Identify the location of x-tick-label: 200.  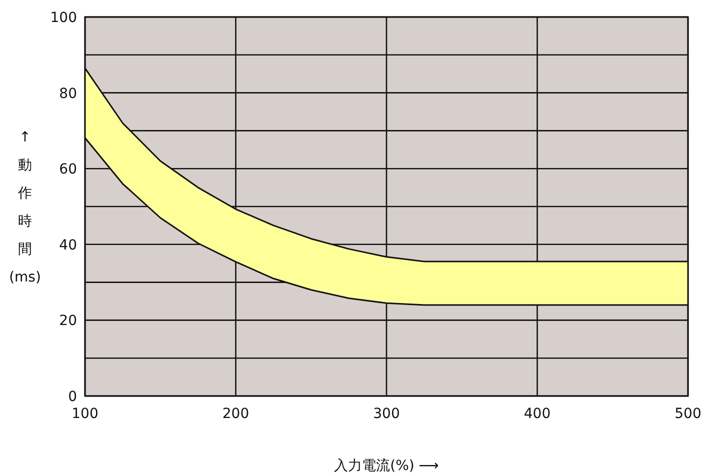
(236, 414).